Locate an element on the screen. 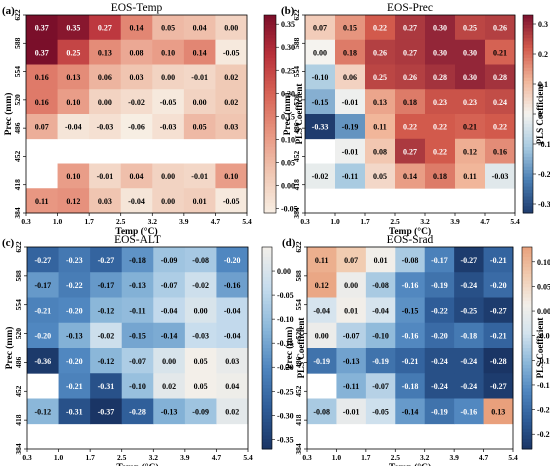 This screenshot has height=466, width=550. cell-value-label: -0.28 is located at coordinates (498, 361).